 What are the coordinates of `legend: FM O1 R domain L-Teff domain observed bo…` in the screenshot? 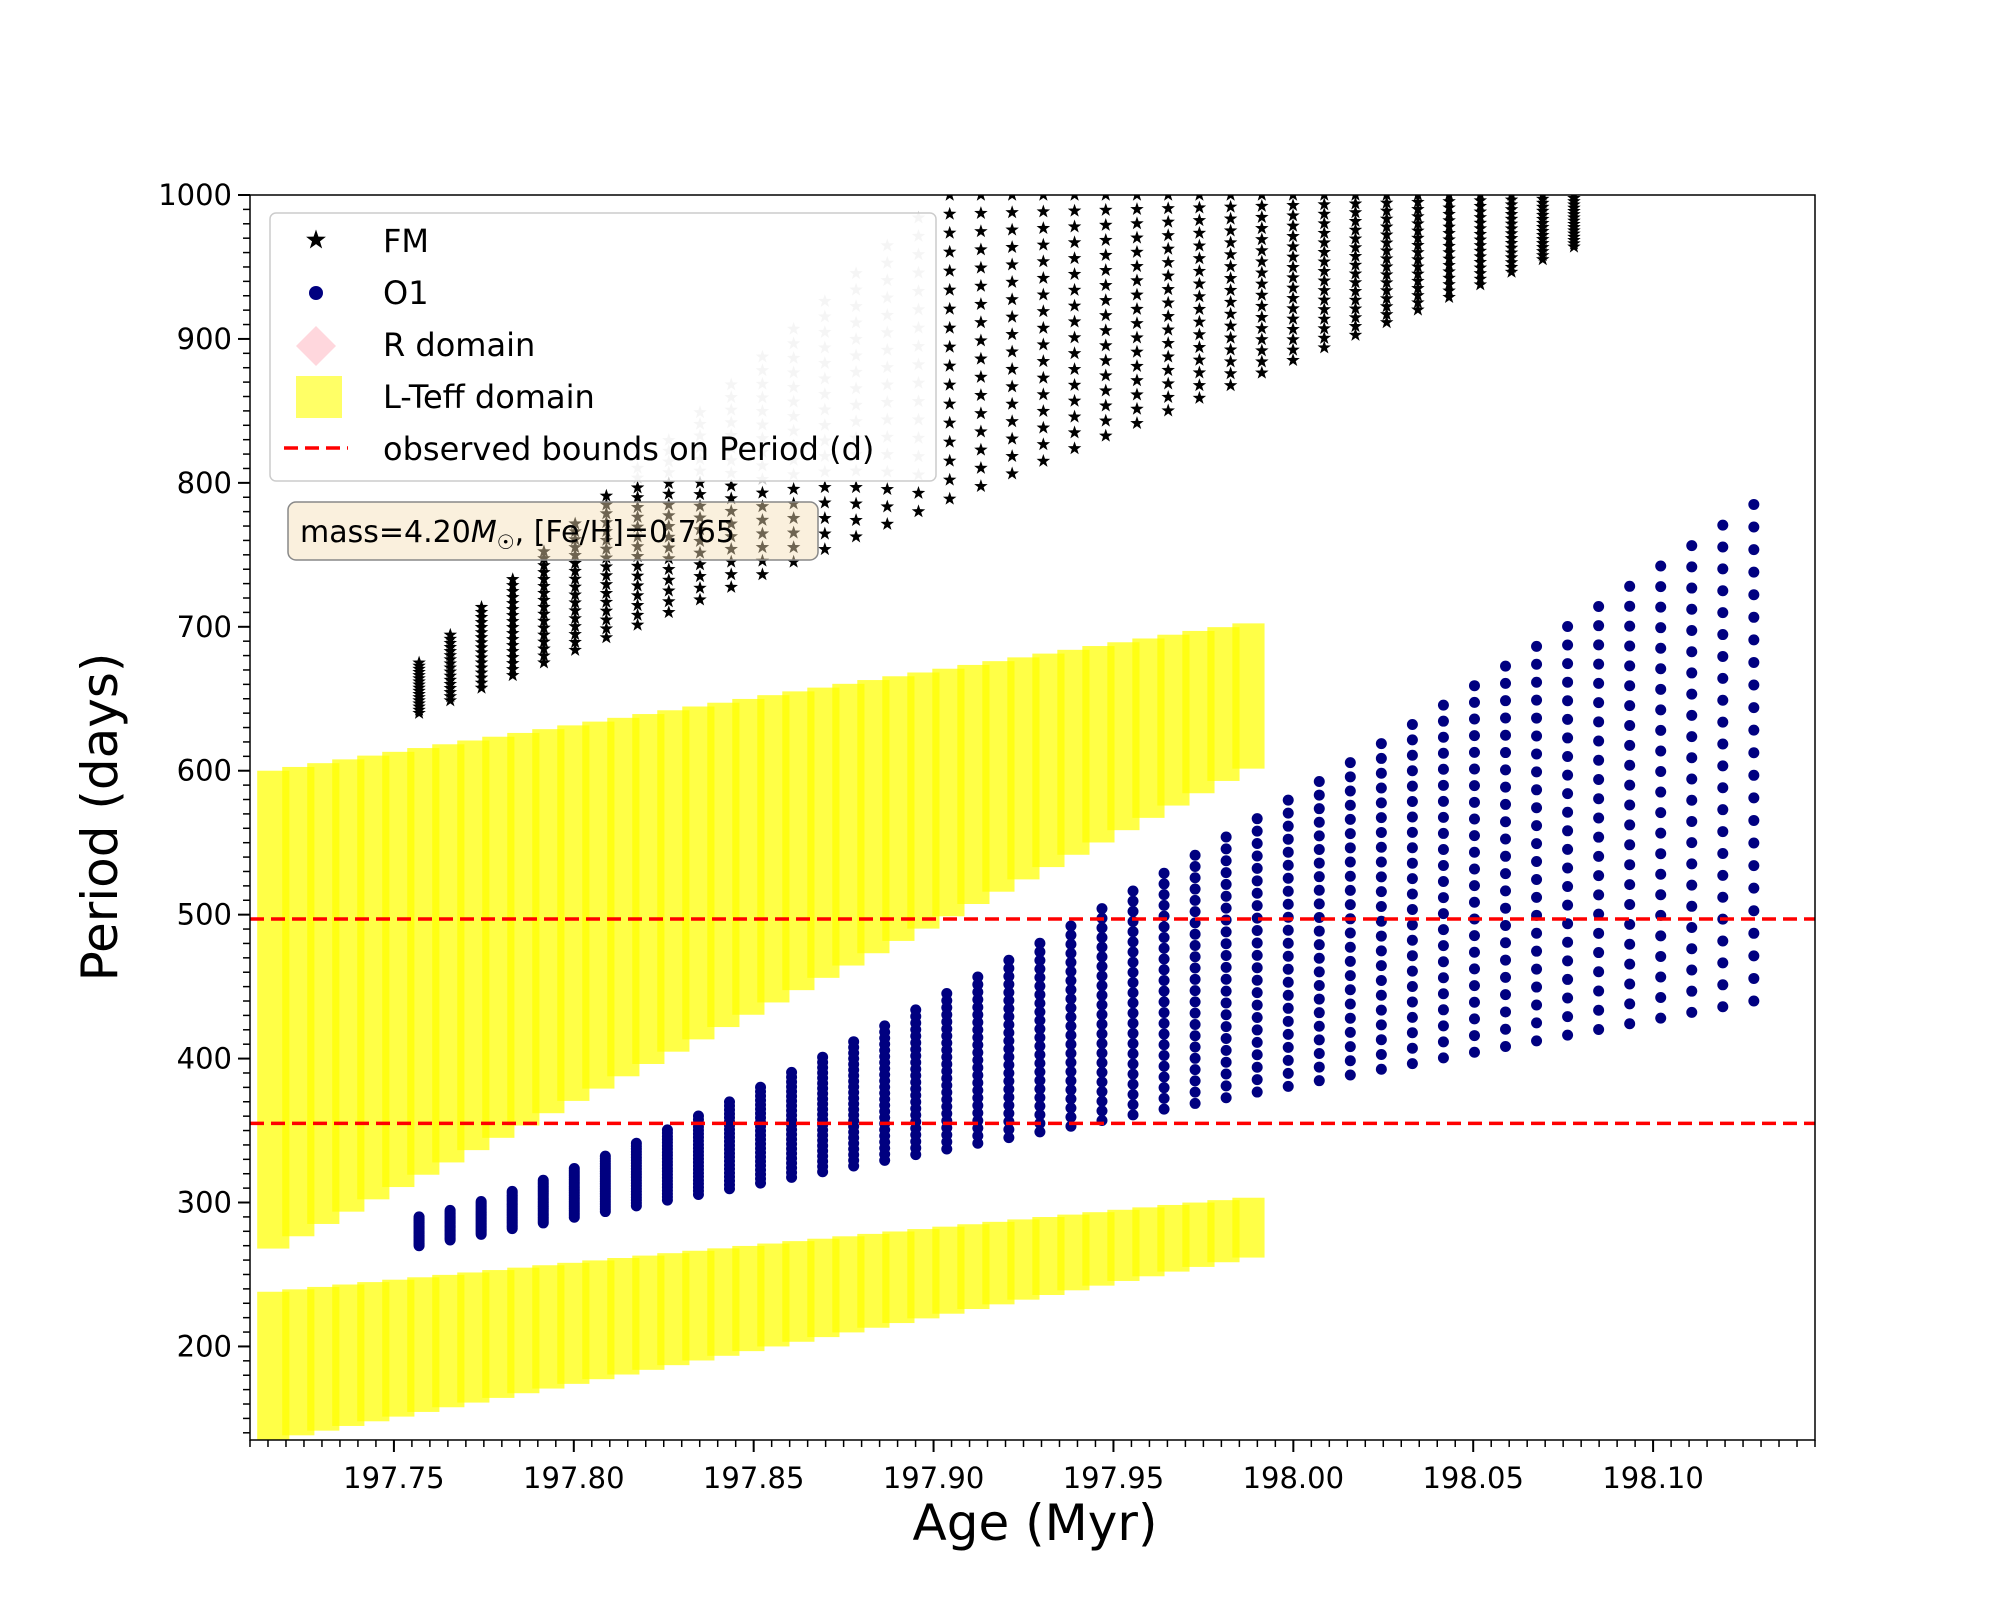 It's located at (603, 347).